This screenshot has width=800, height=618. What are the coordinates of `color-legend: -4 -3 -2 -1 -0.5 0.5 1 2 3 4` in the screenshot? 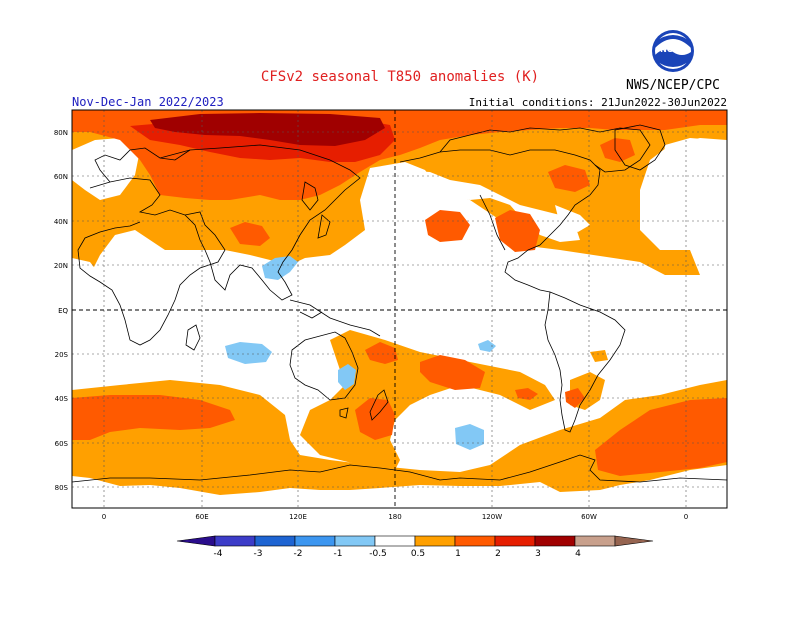 It's located at (415, 547).